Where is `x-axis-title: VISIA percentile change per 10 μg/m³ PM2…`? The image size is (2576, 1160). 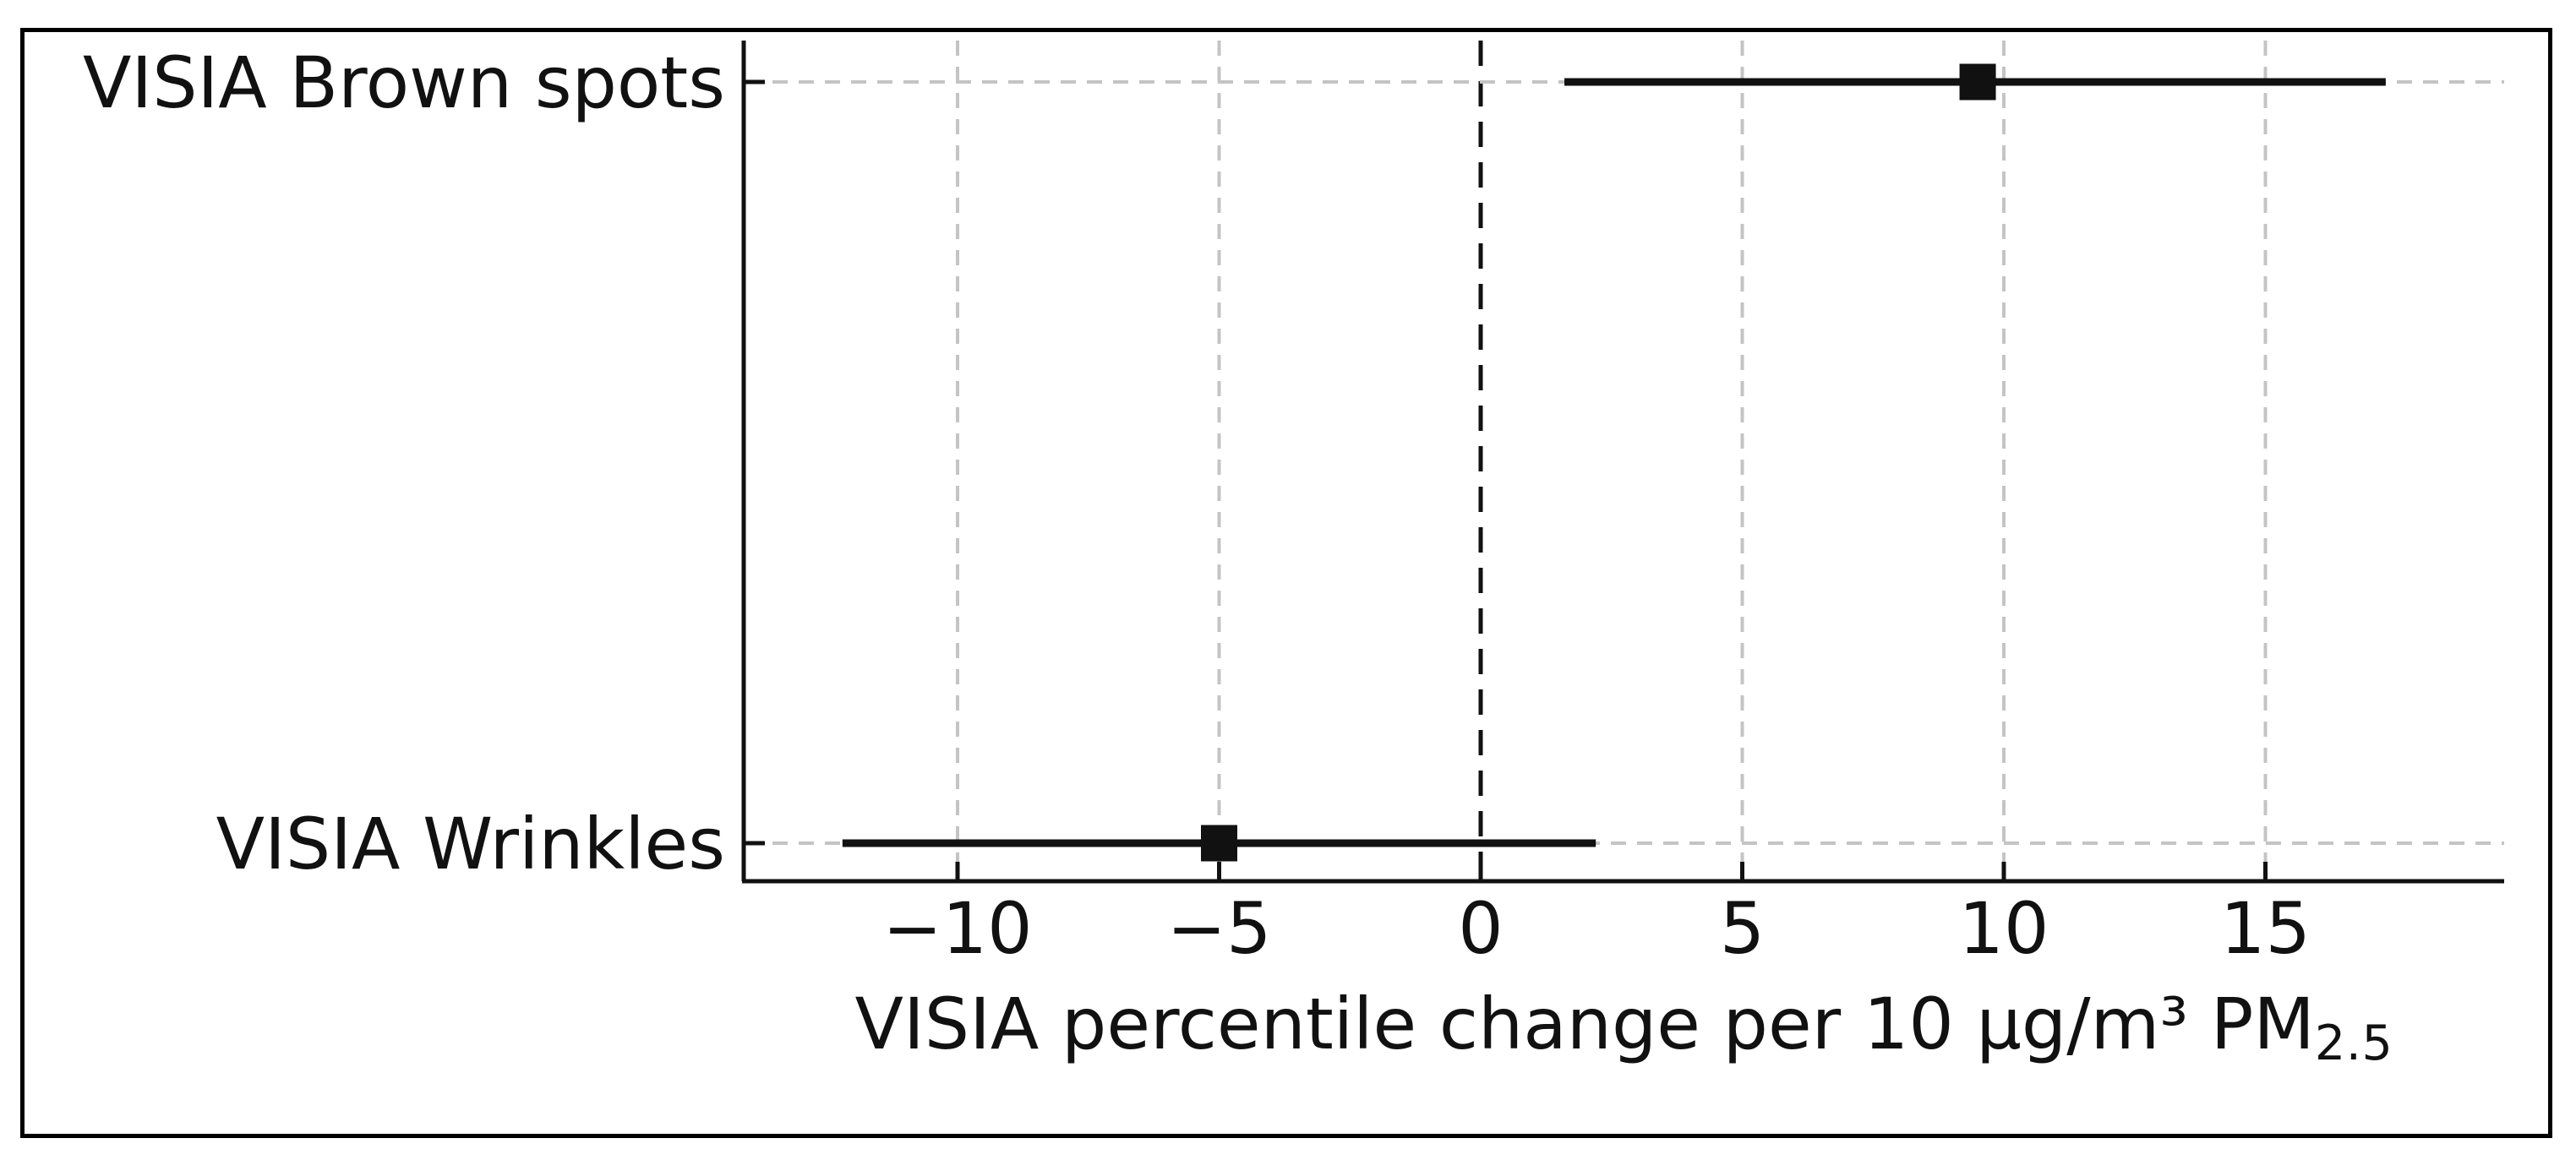 x-axis-title: VISIA percentile change per 10 μg/m³ PM2… is located at coordinates (1624, 1027).